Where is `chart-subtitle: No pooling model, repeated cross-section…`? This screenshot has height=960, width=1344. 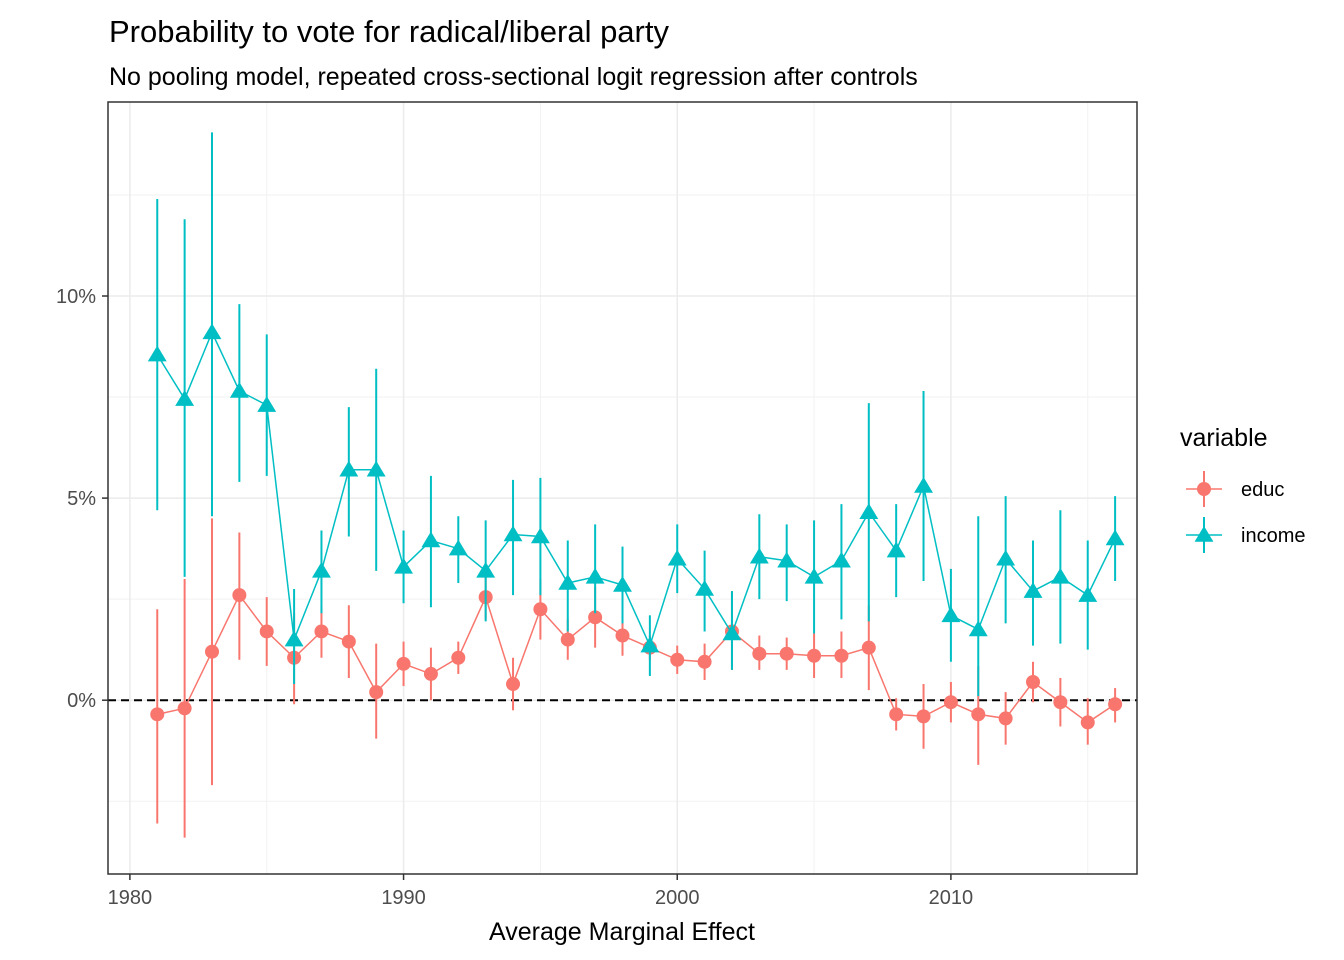
chart-subtitle: No pooling model, repeated cross-section… is located at coordinates (513, 77).